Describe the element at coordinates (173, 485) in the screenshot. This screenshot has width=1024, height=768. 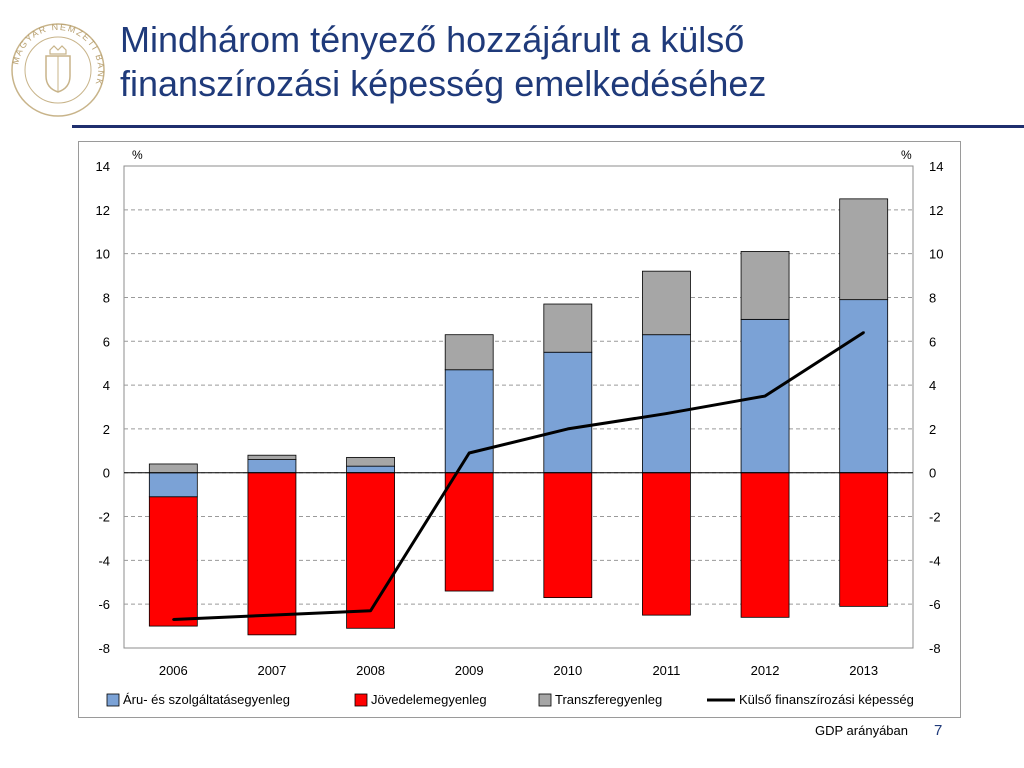
I see `bar-goods-2006` at that location.